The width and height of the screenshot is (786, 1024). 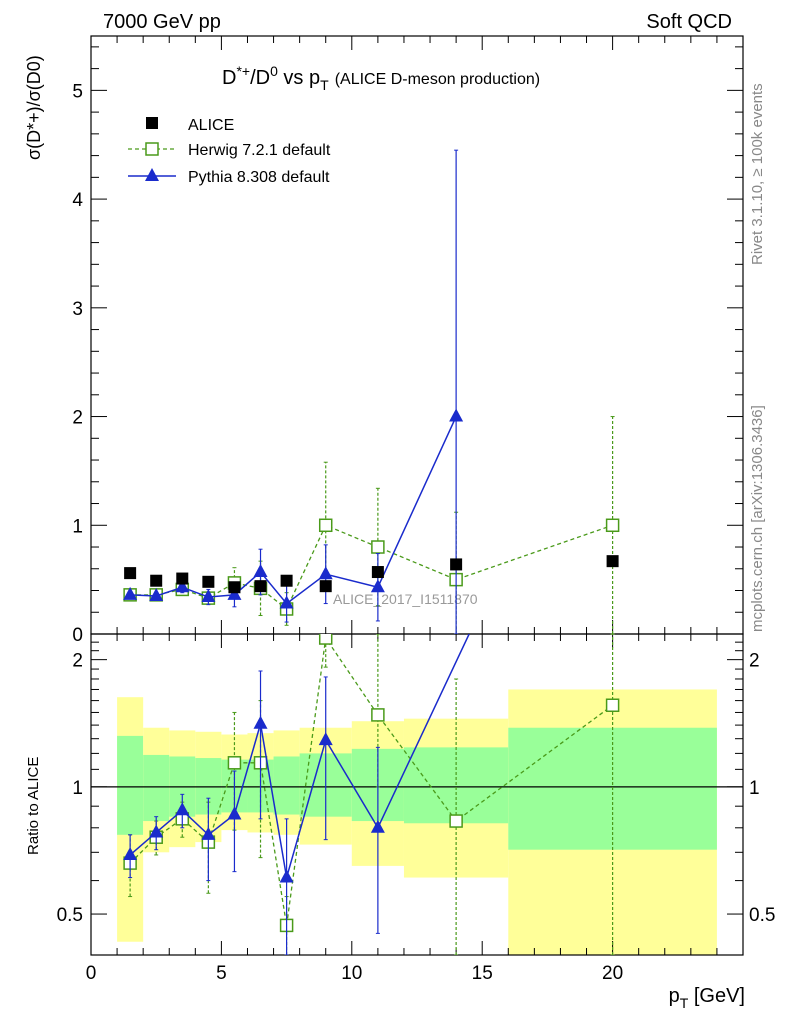 I want to click on legend-label-pythia: Pythia 8.308 default, so click(x=259, y=177).